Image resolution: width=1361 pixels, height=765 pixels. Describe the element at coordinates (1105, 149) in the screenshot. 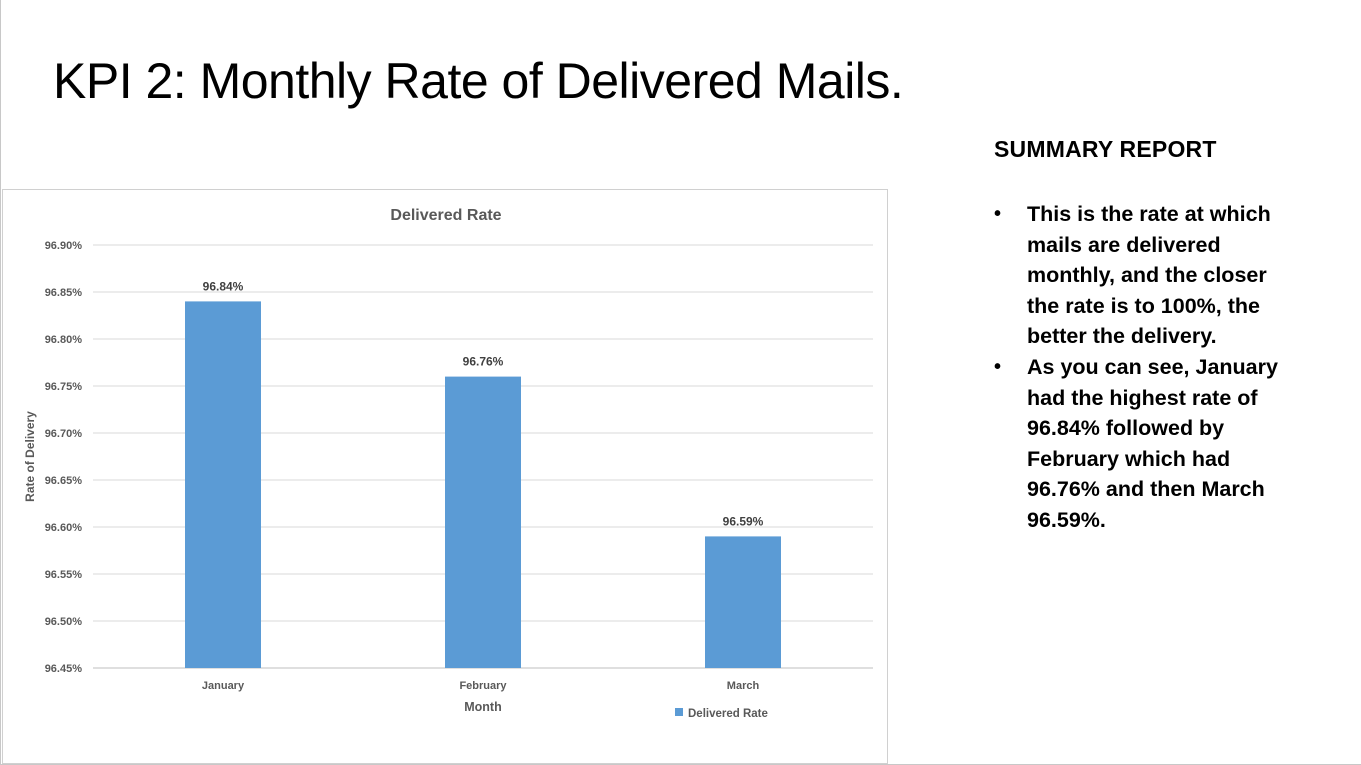

I see `summary-heading: SUMMARY REPORT` at that location.